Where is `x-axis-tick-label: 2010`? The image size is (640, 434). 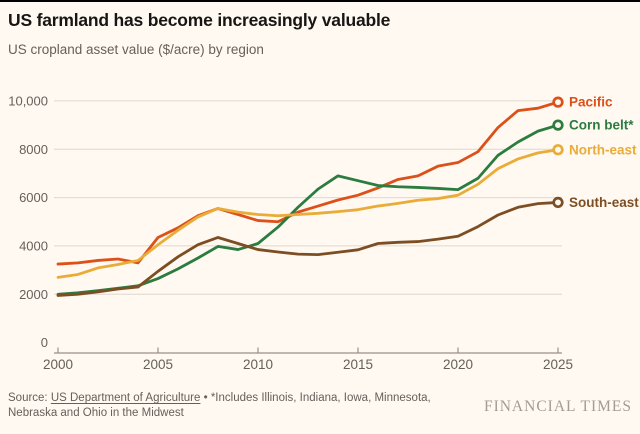 x-axis-tick-label: 2010 is located at coordinates (258, 364).